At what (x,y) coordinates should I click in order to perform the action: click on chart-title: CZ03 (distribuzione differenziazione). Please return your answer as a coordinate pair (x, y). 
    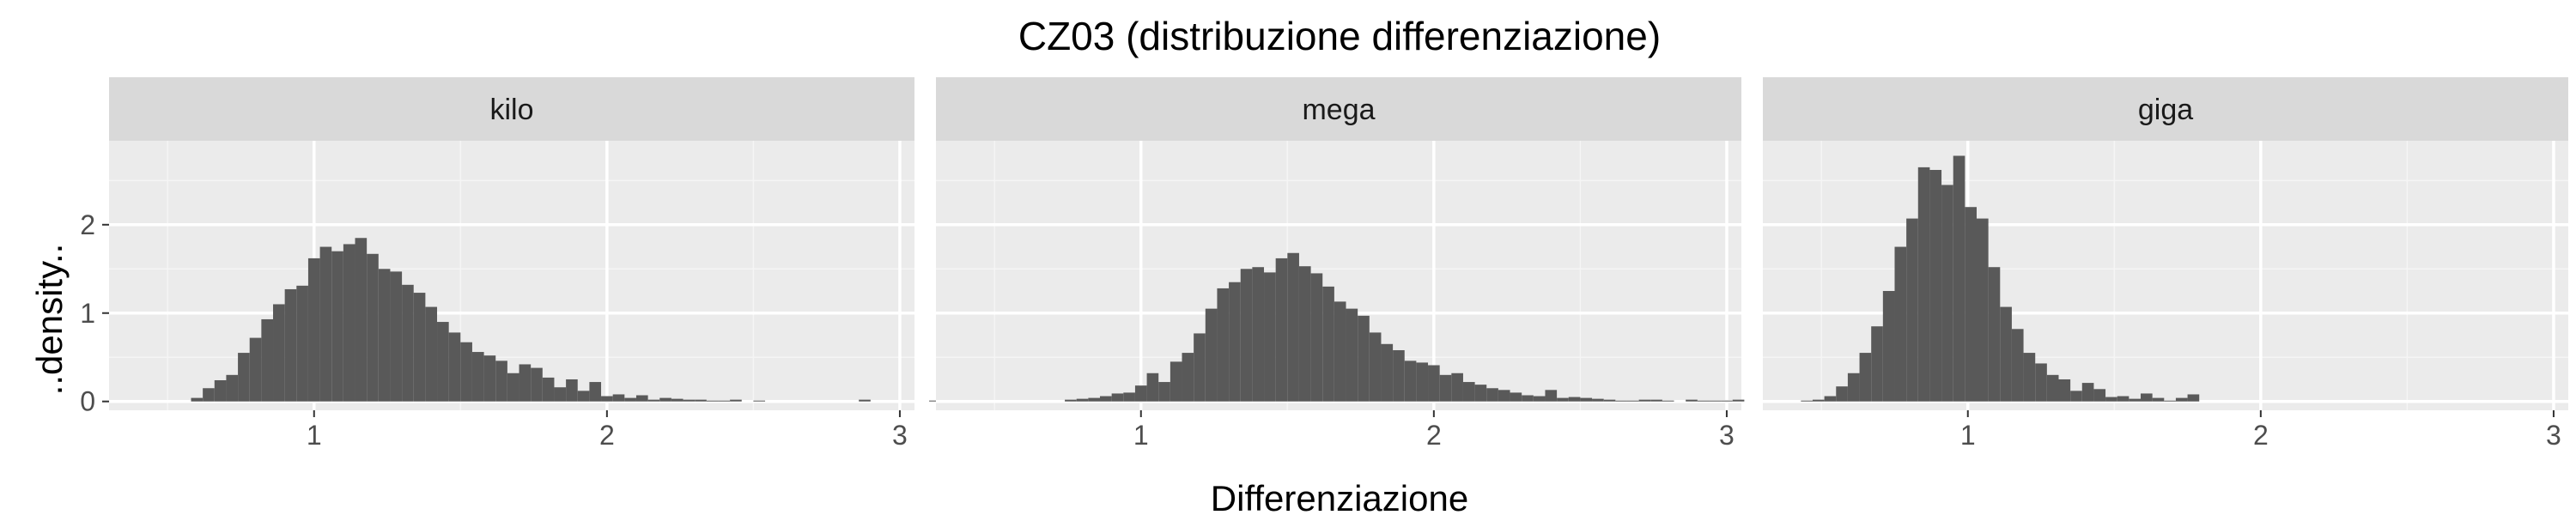
    Looking at the image, I should click on (1339, 36).